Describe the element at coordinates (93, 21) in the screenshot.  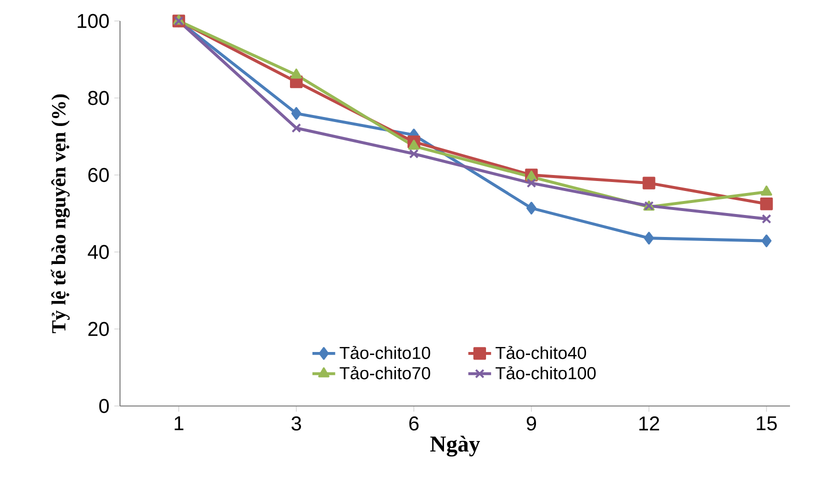
I see `y-tick-label: 100` at that location.